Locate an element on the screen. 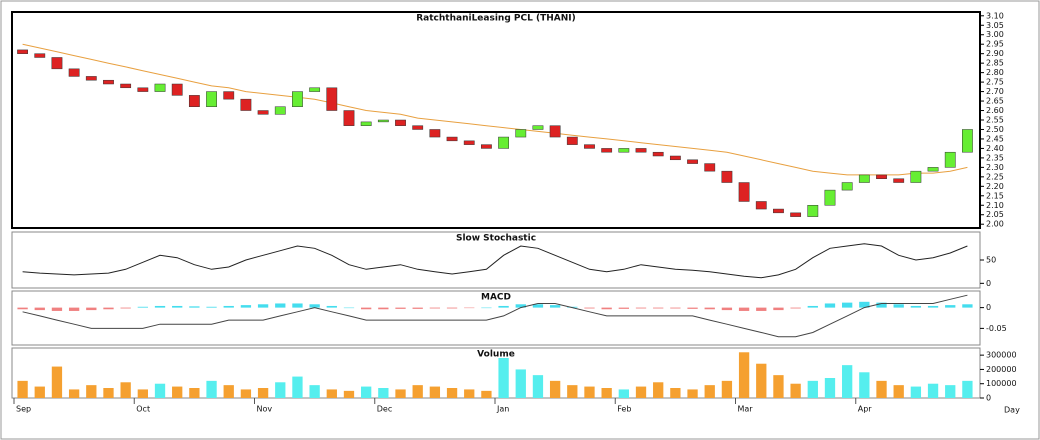 Image resolution: width=1040 pixels, height=440 pixels. y-tick-label: 300000 is located at coordinates (1001, 355).